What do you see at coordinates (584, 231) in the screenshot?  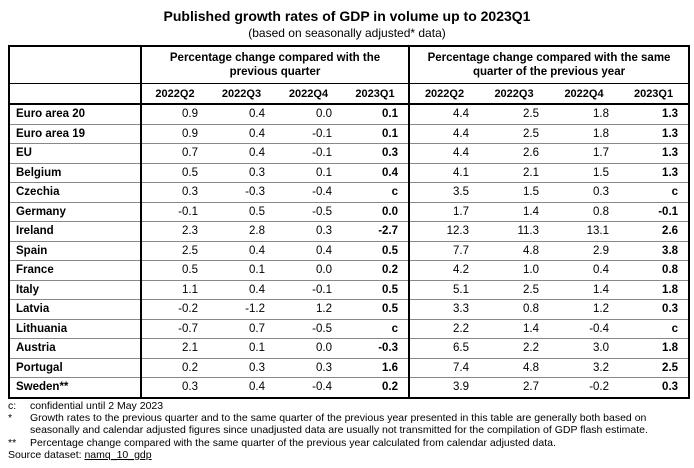 I see `cell: 13.1` at bounding box center [584, 231].